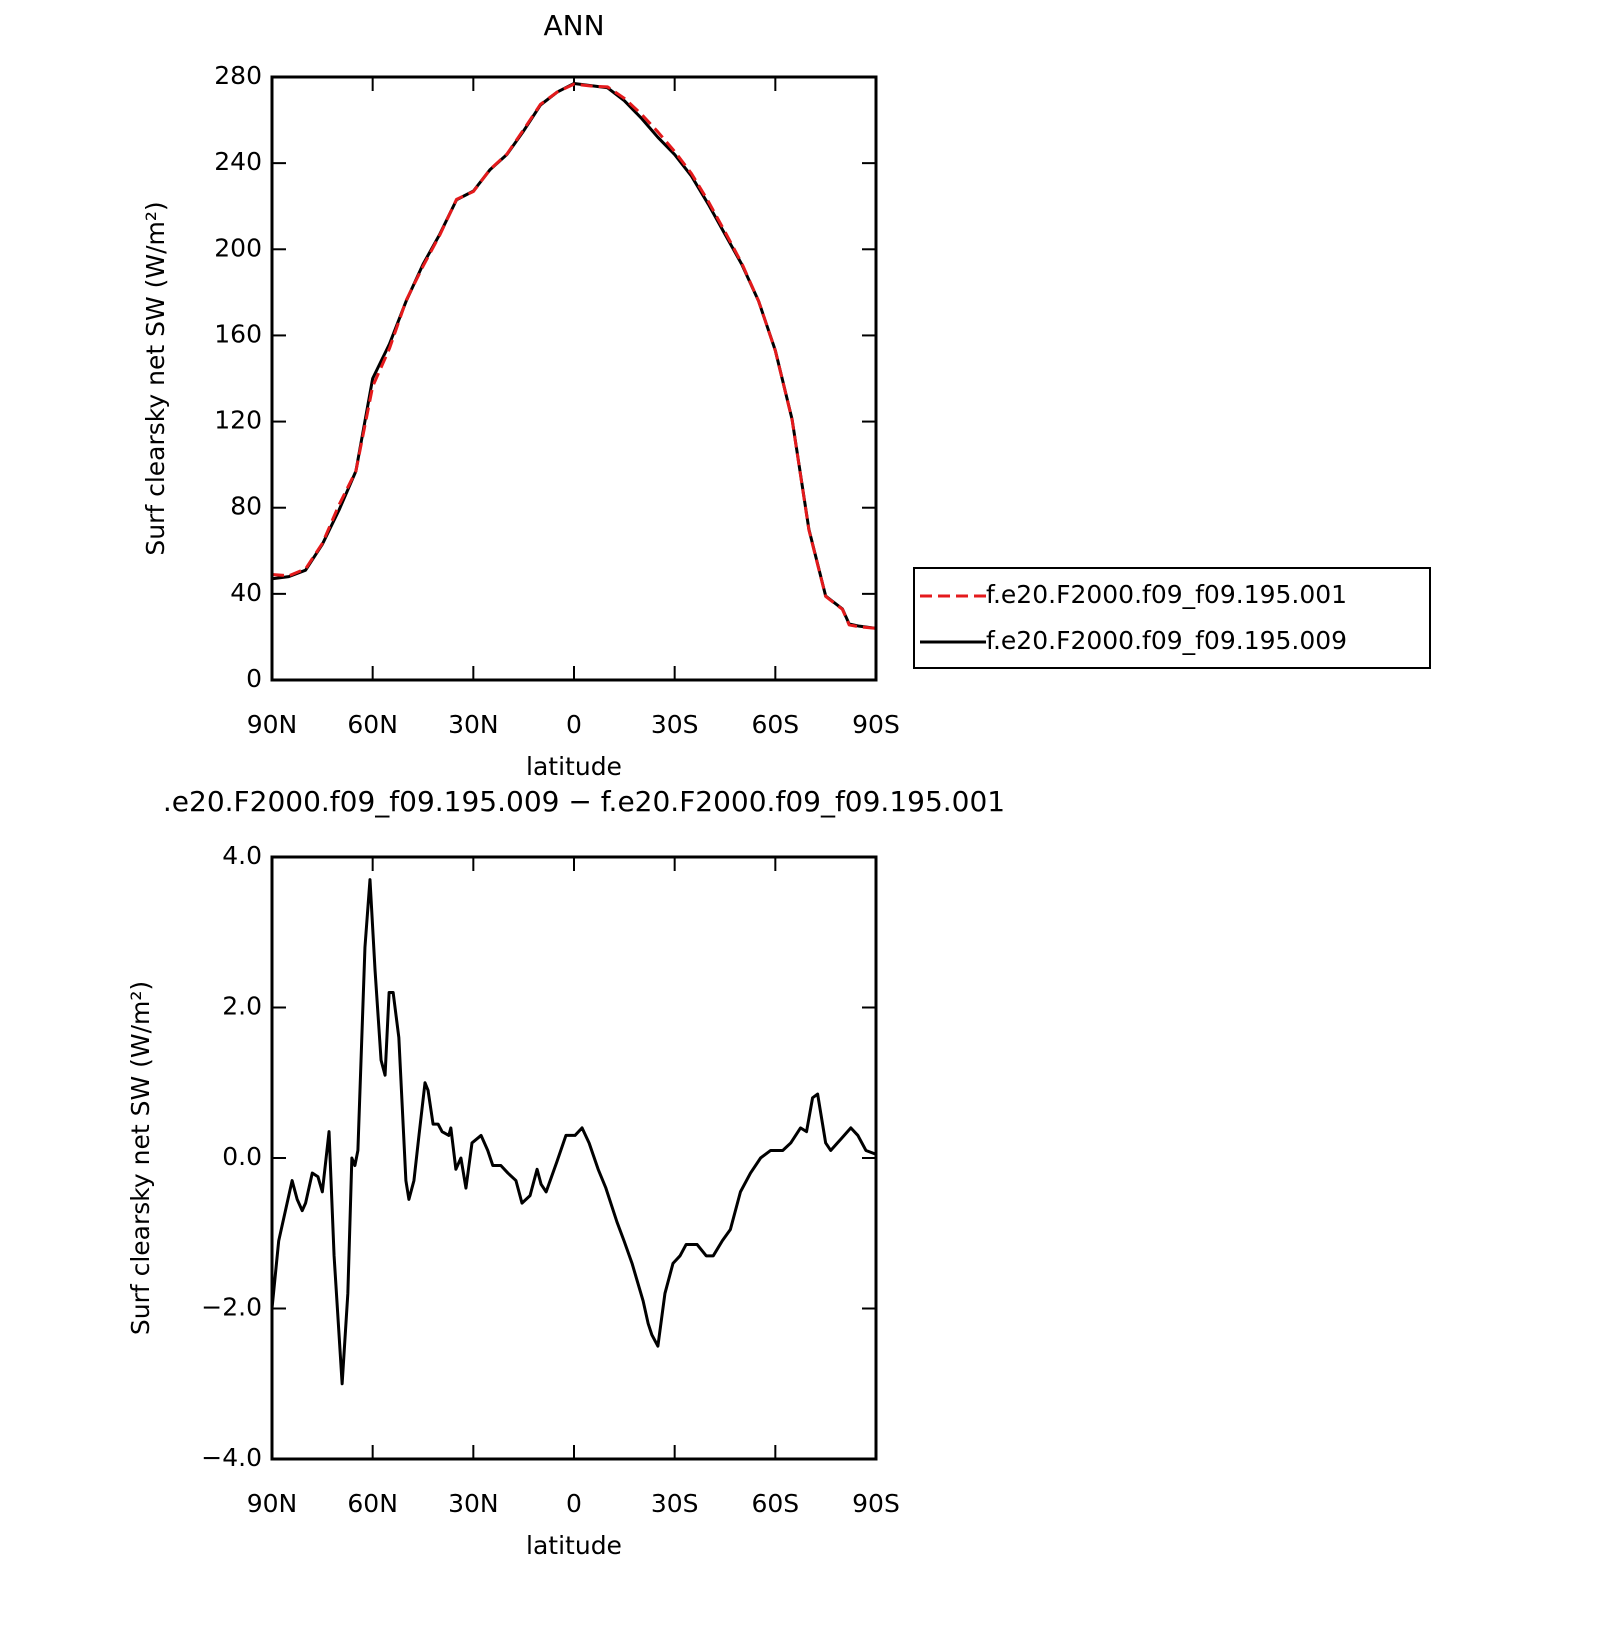  I want to click on y-tick-label: 200, so click(238, 247).